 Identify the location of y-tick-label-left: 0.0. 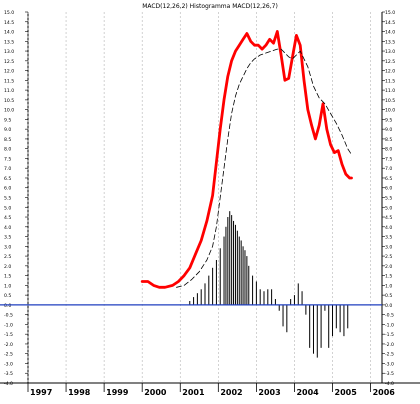
(7, 306).